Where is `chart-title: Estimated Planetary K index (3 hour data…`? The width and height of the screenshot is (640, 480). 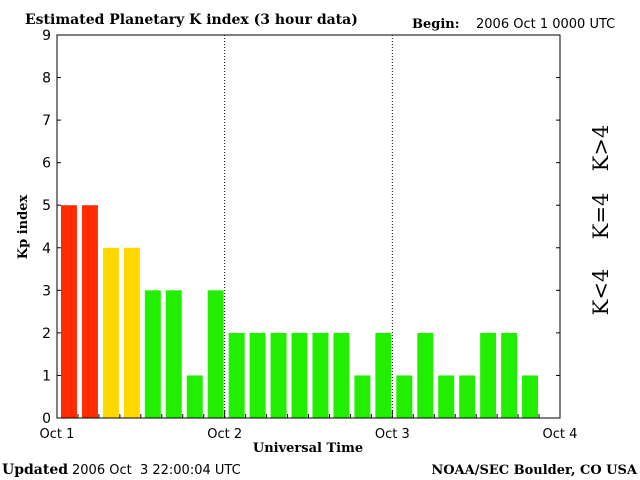
chart-title: Estimated Planetary K index (3 hour data… is located at coordinates (191, 20).